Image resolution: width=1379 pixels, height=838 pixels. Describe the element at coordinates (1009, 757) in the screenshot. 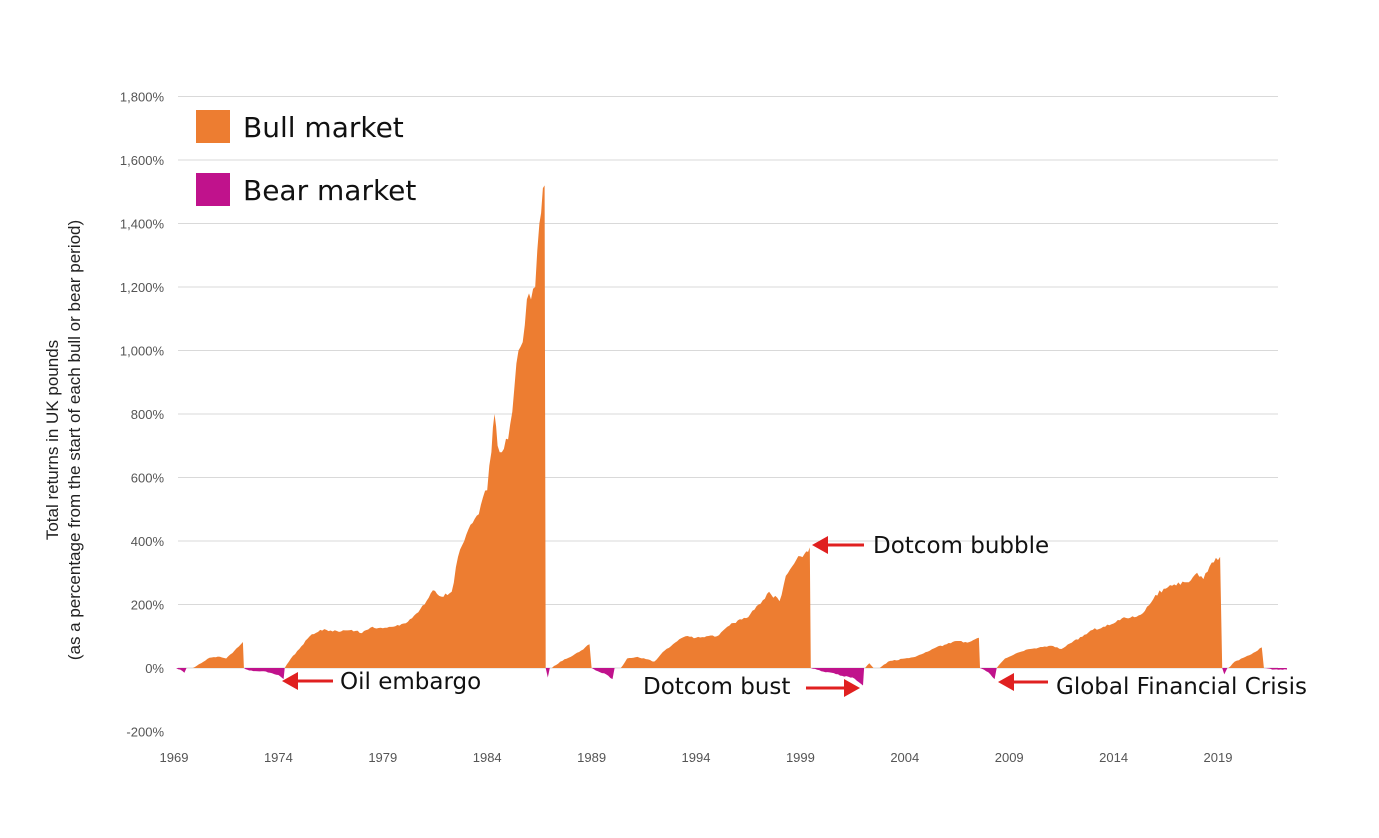

I see `x-tick-label: 2009` at that location.